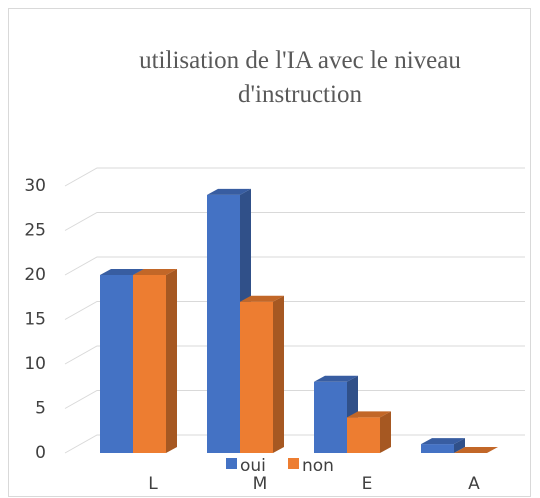 The height and width of the screenshot is (498, 540). I want to click on y-tick-label: 10, so click(35, 364).